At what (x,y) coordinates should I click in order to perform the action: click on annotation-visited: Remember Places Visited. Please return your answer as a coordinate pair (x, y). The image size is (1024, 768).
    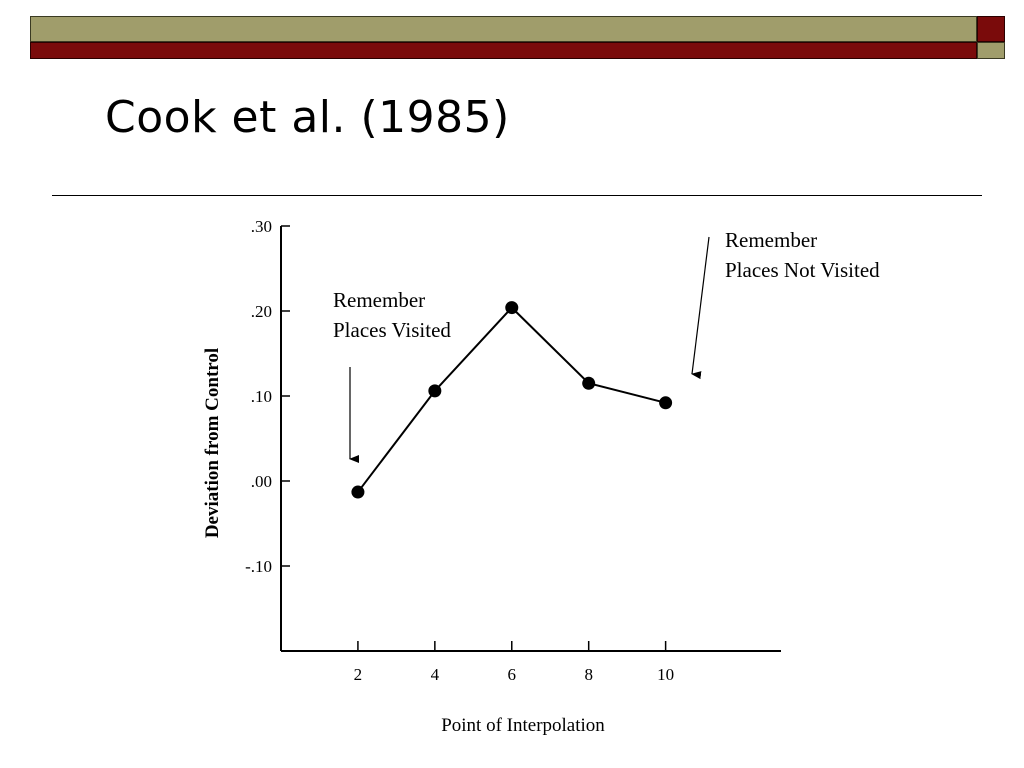
    Looking at the image, I should click on (392, 315).